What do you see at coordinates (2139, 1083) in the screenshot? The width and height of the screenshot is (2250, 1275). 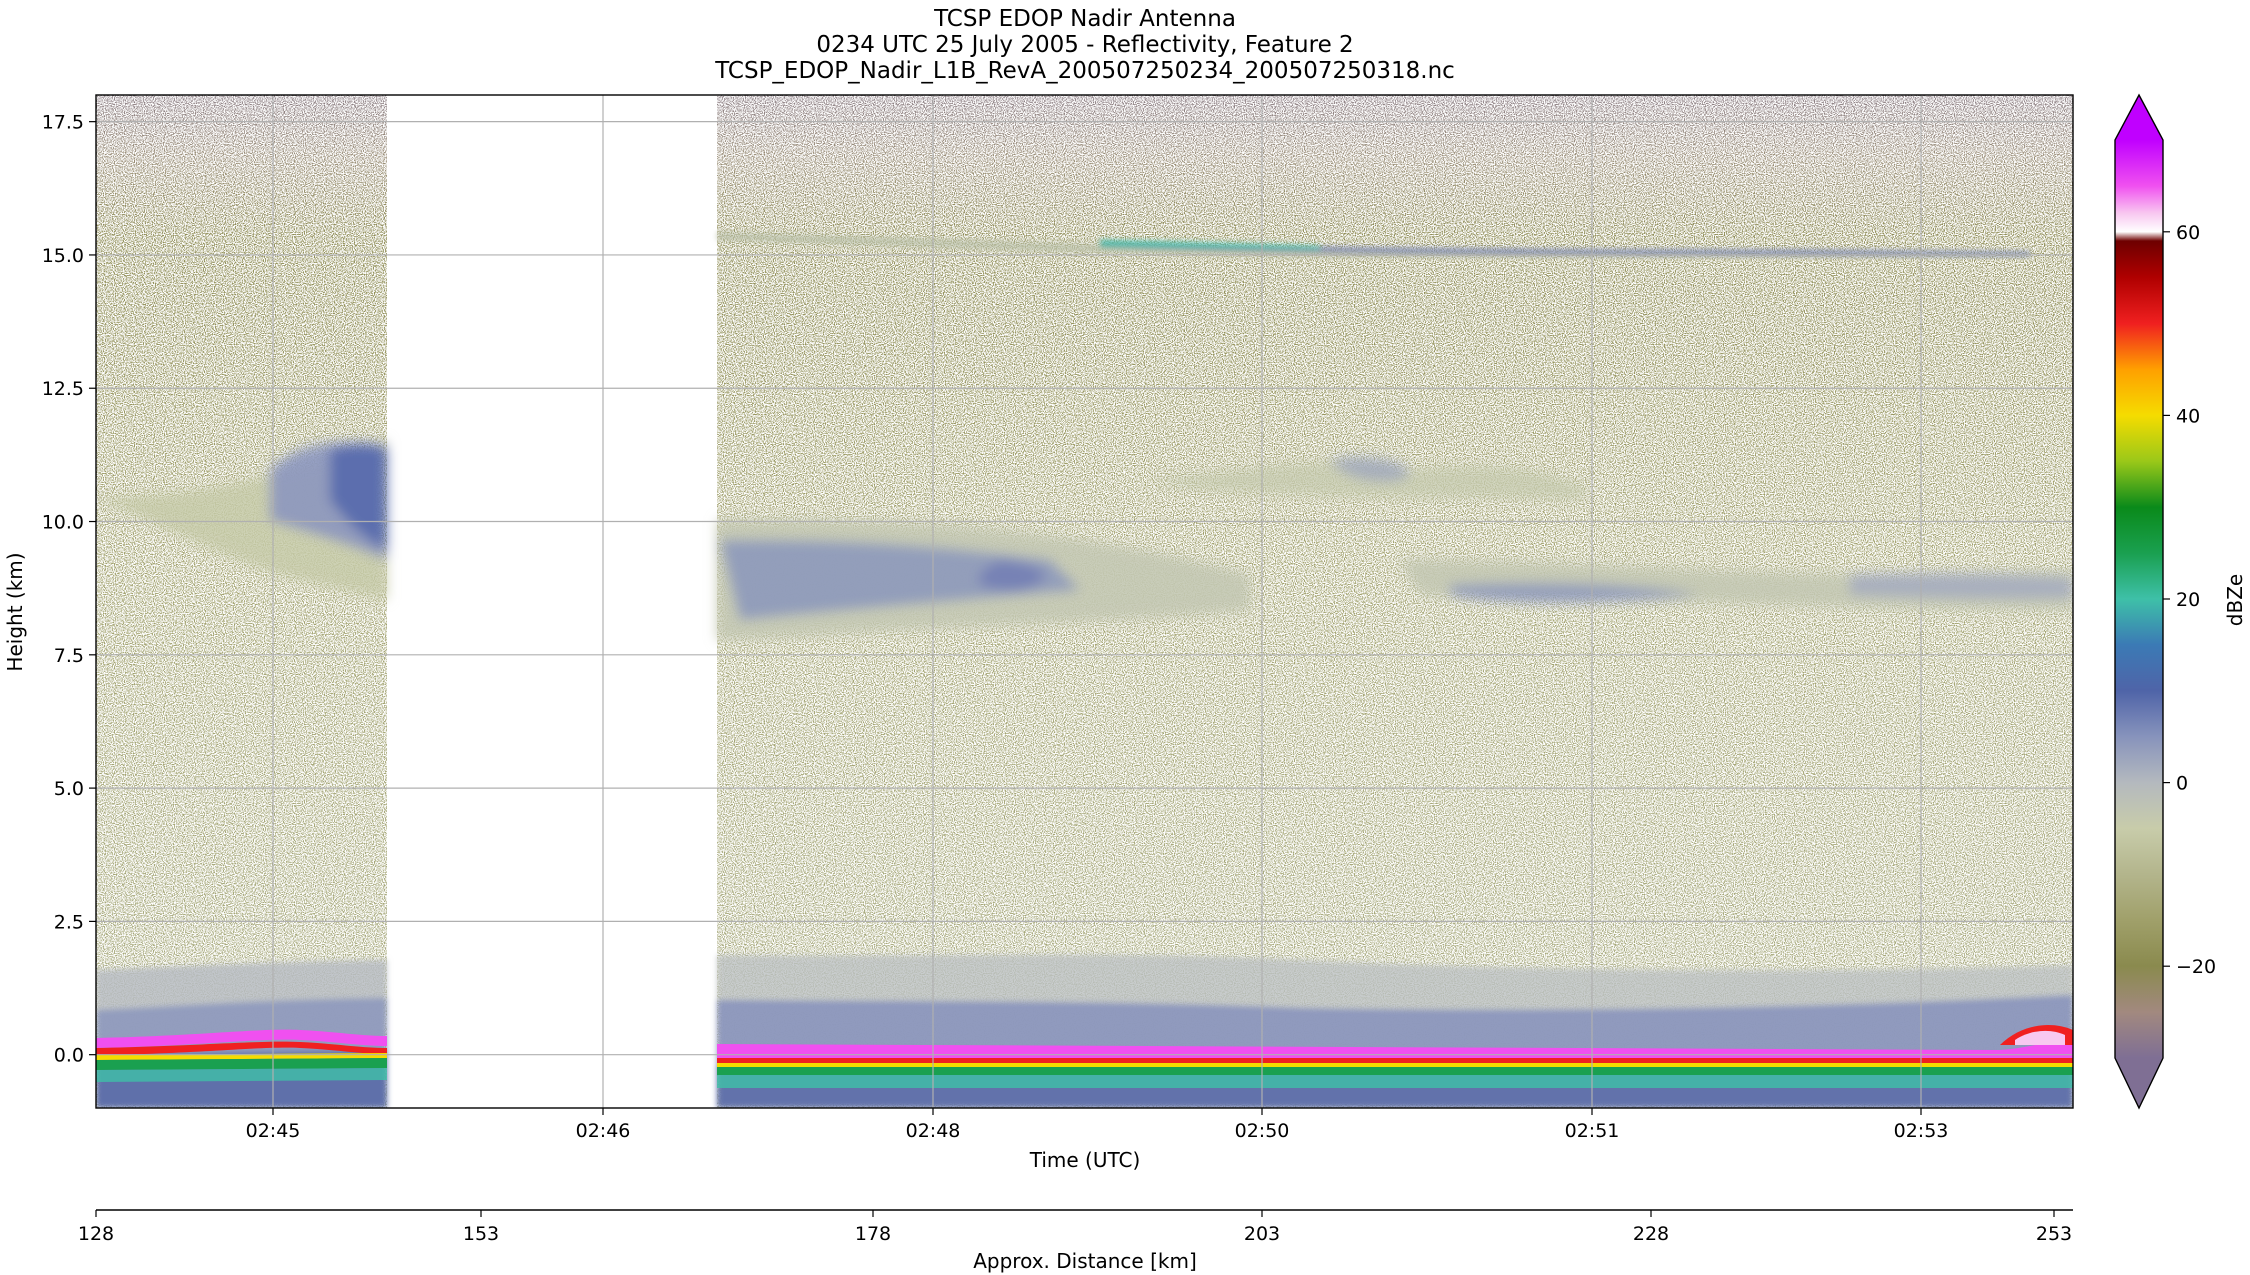 I see `colorbar-min-extension` at bounding box center [2139, 1083].